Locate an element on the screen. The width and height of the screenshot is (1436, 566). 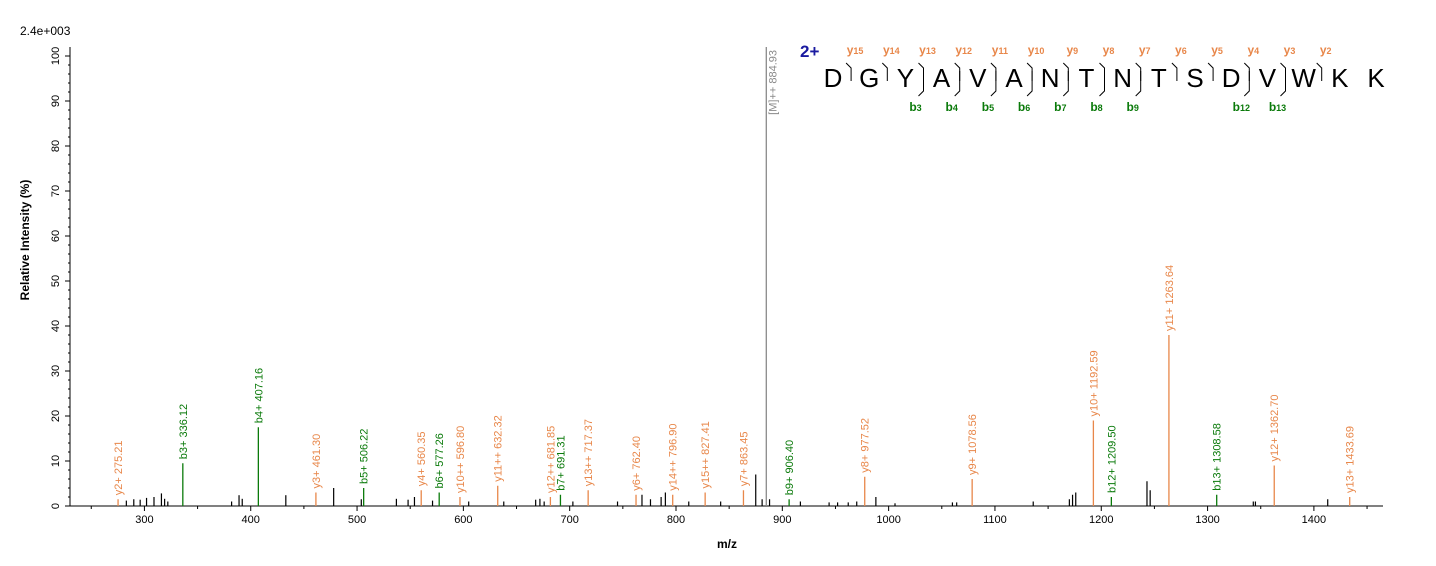
y-ion-label: y8 is located at coordinates (1109, 50).